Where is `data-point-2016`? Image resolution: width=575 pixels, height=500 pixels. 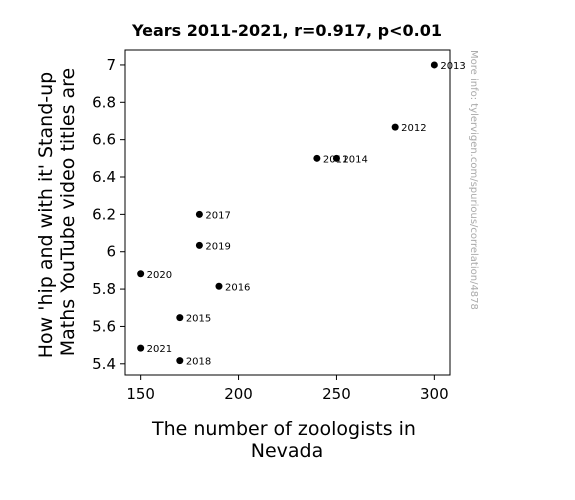 data-point-2016 is located at coordinates (219, 286).